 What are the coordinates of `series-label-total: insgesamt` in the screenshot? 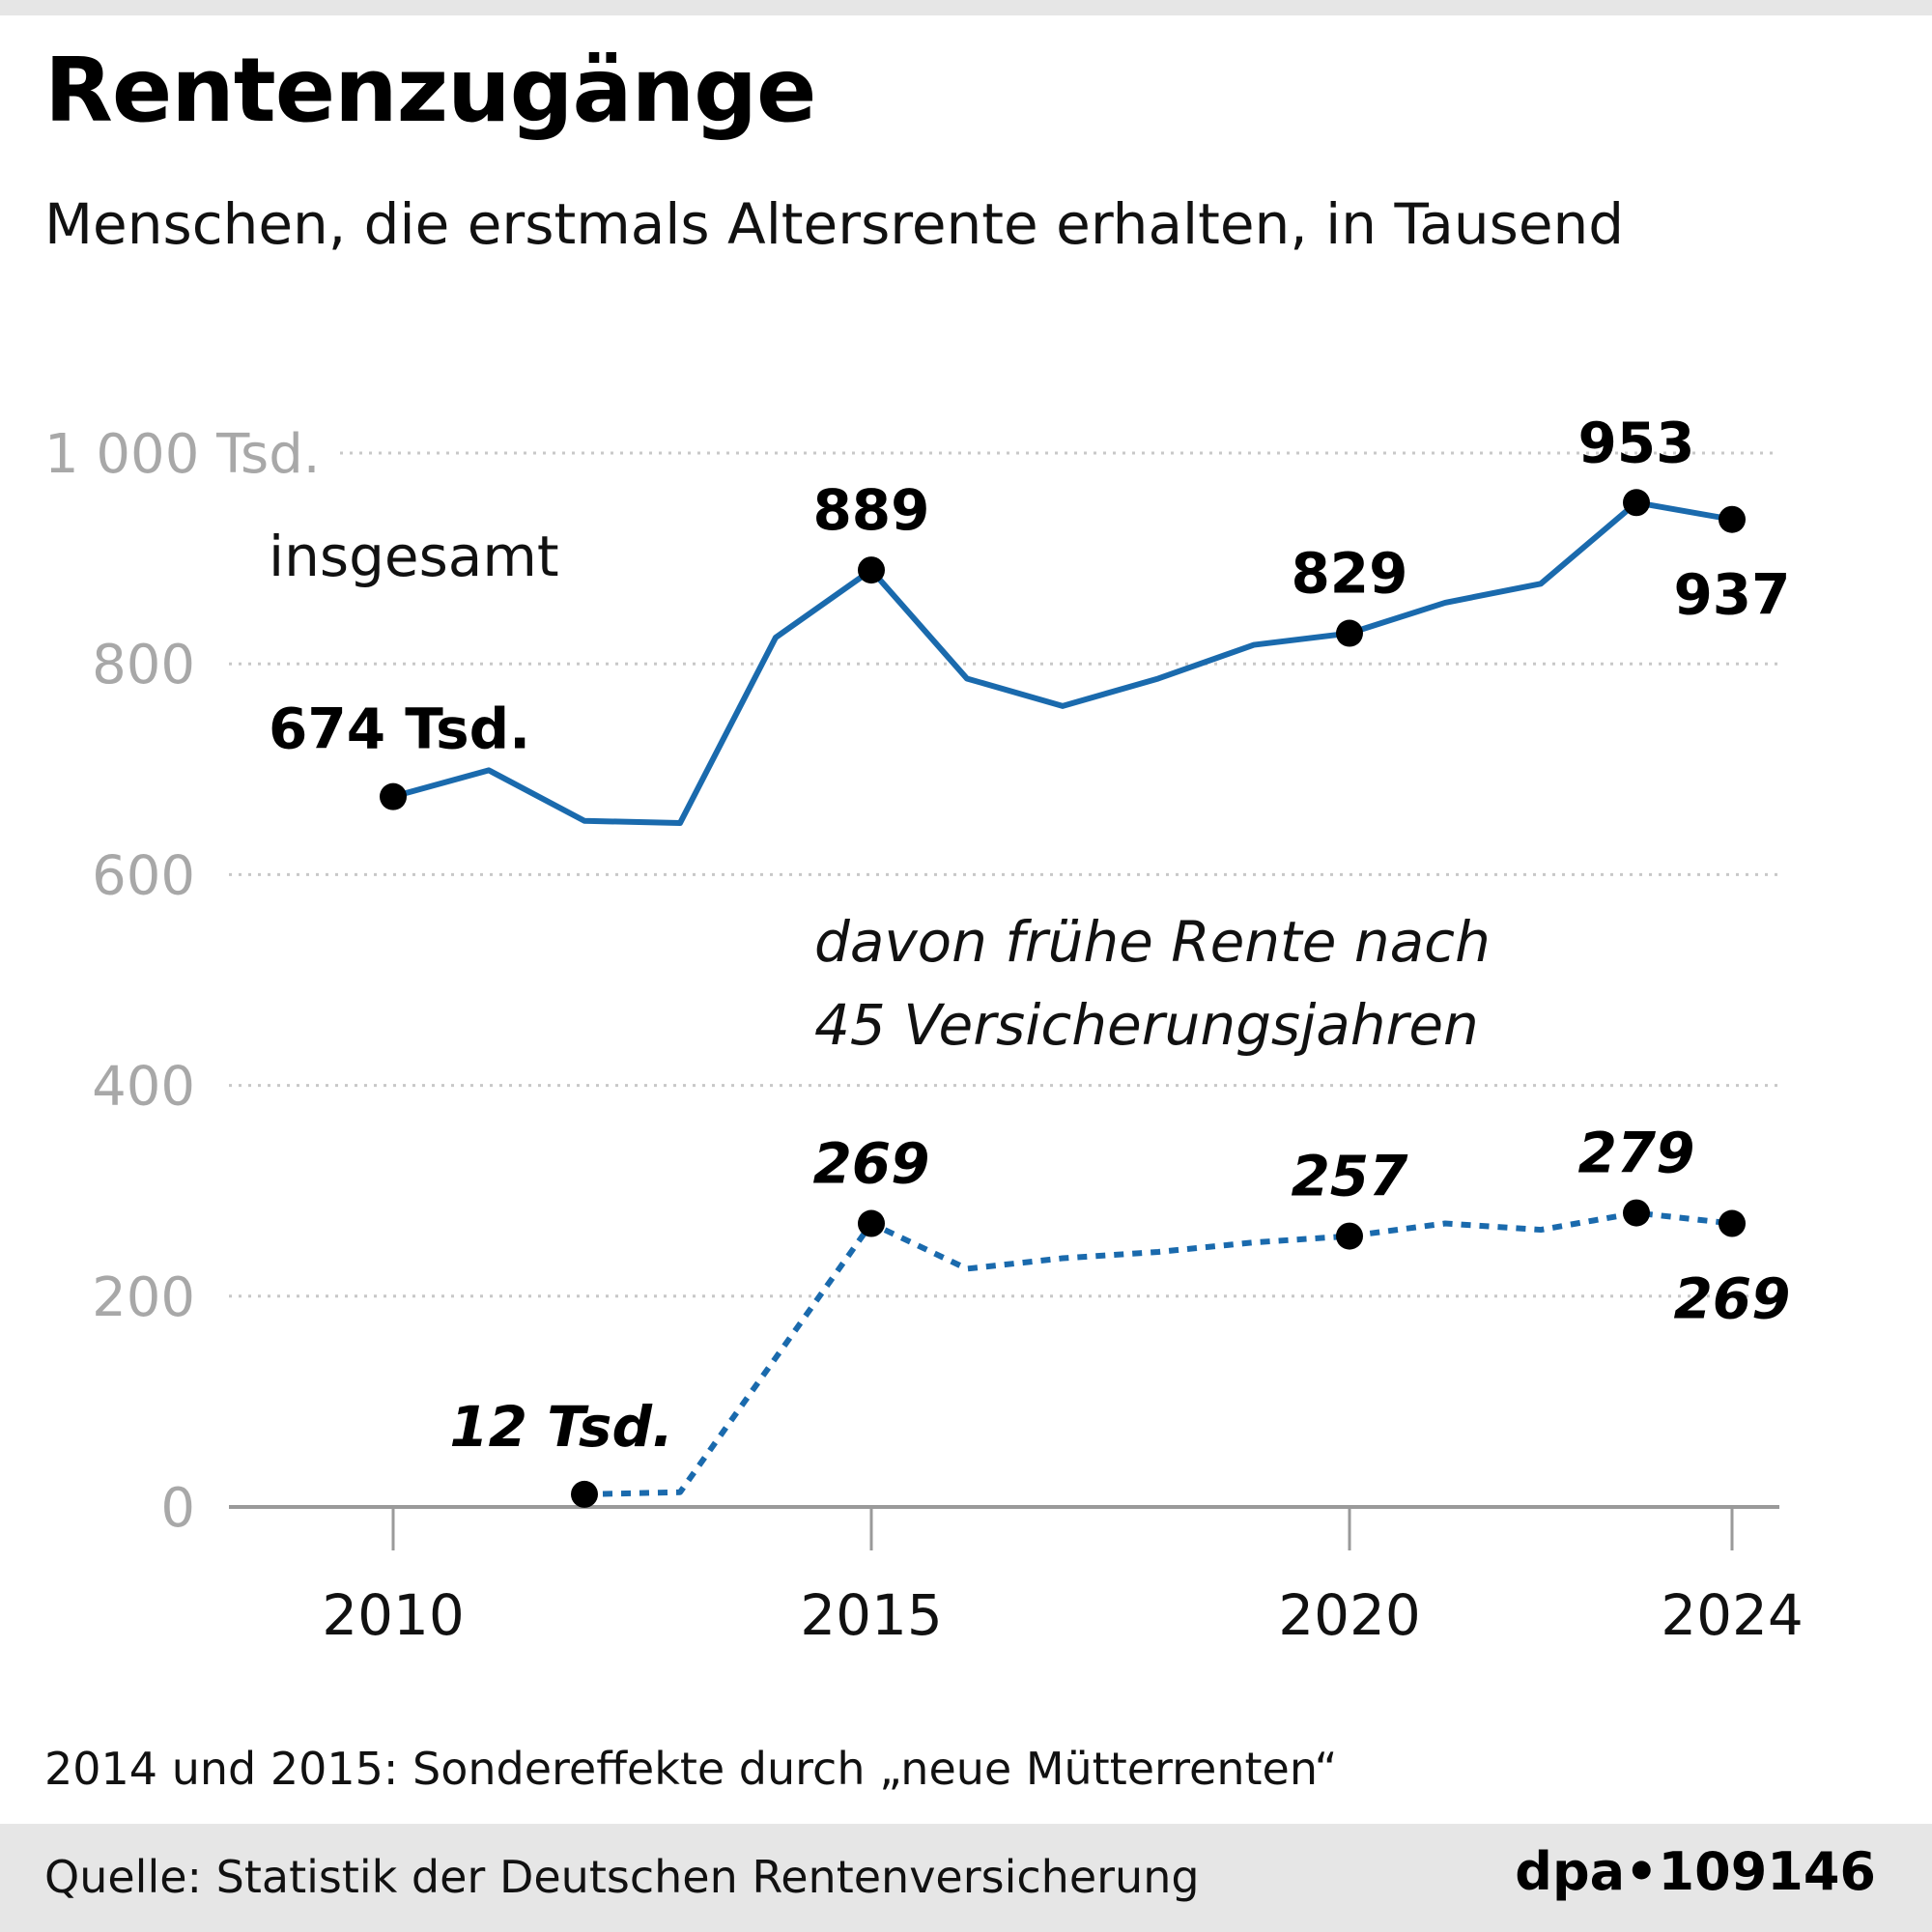 It's located at (414, 556).